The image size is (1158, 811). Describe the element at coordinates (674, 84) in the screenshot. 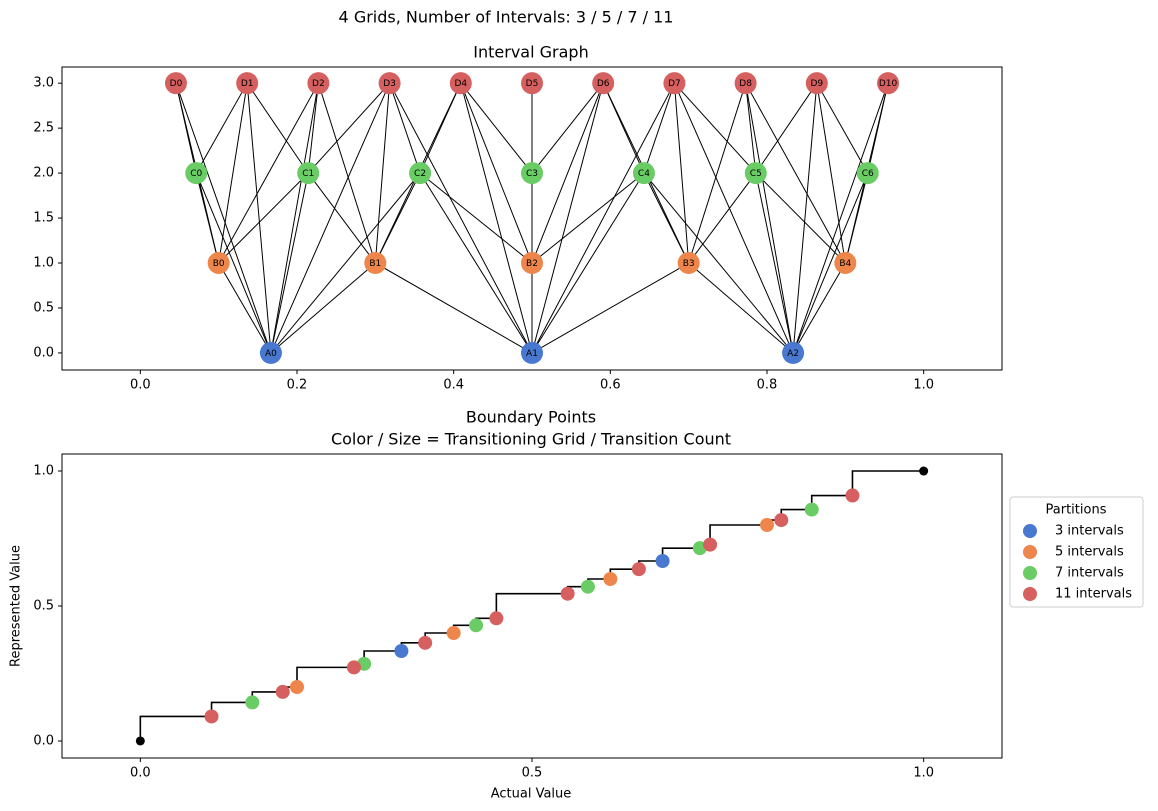

I see `node-label: D7` at that location.